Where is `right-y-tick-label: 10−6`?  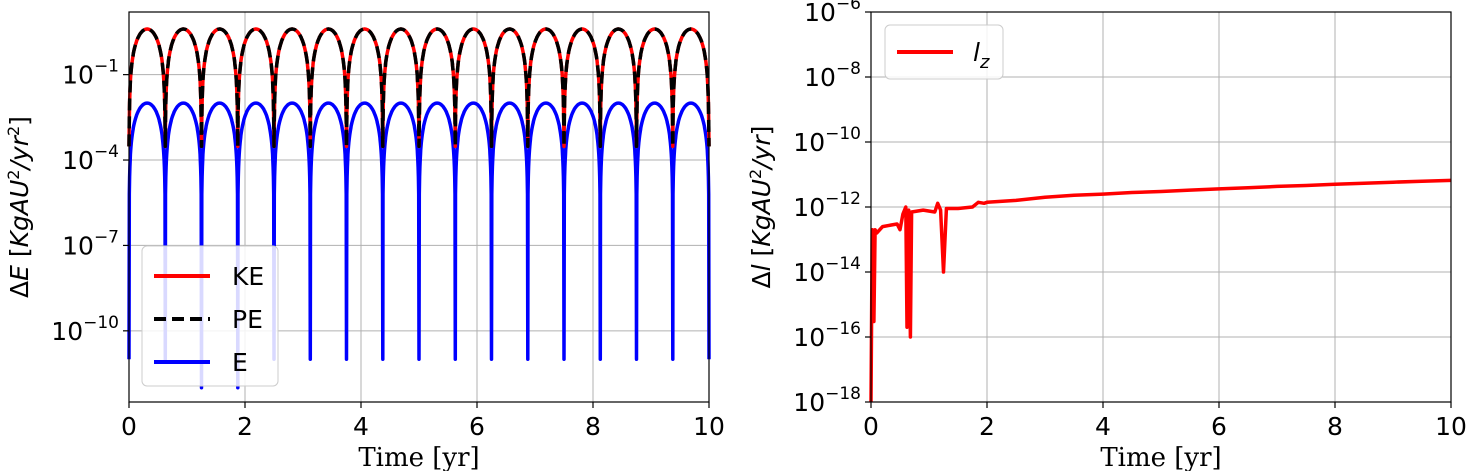
right-y-tick-label: 10−6 is located at coordinates (832, 13).